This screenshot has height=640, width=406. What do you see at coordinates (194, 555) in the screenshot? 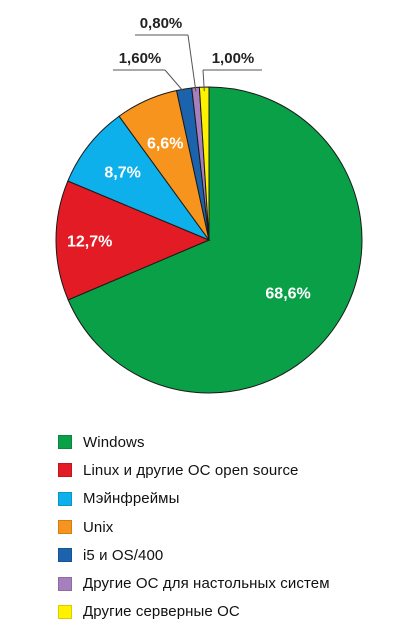
I see `legend-item-5: i5 и OS/400` at bounding box center [194, 555].